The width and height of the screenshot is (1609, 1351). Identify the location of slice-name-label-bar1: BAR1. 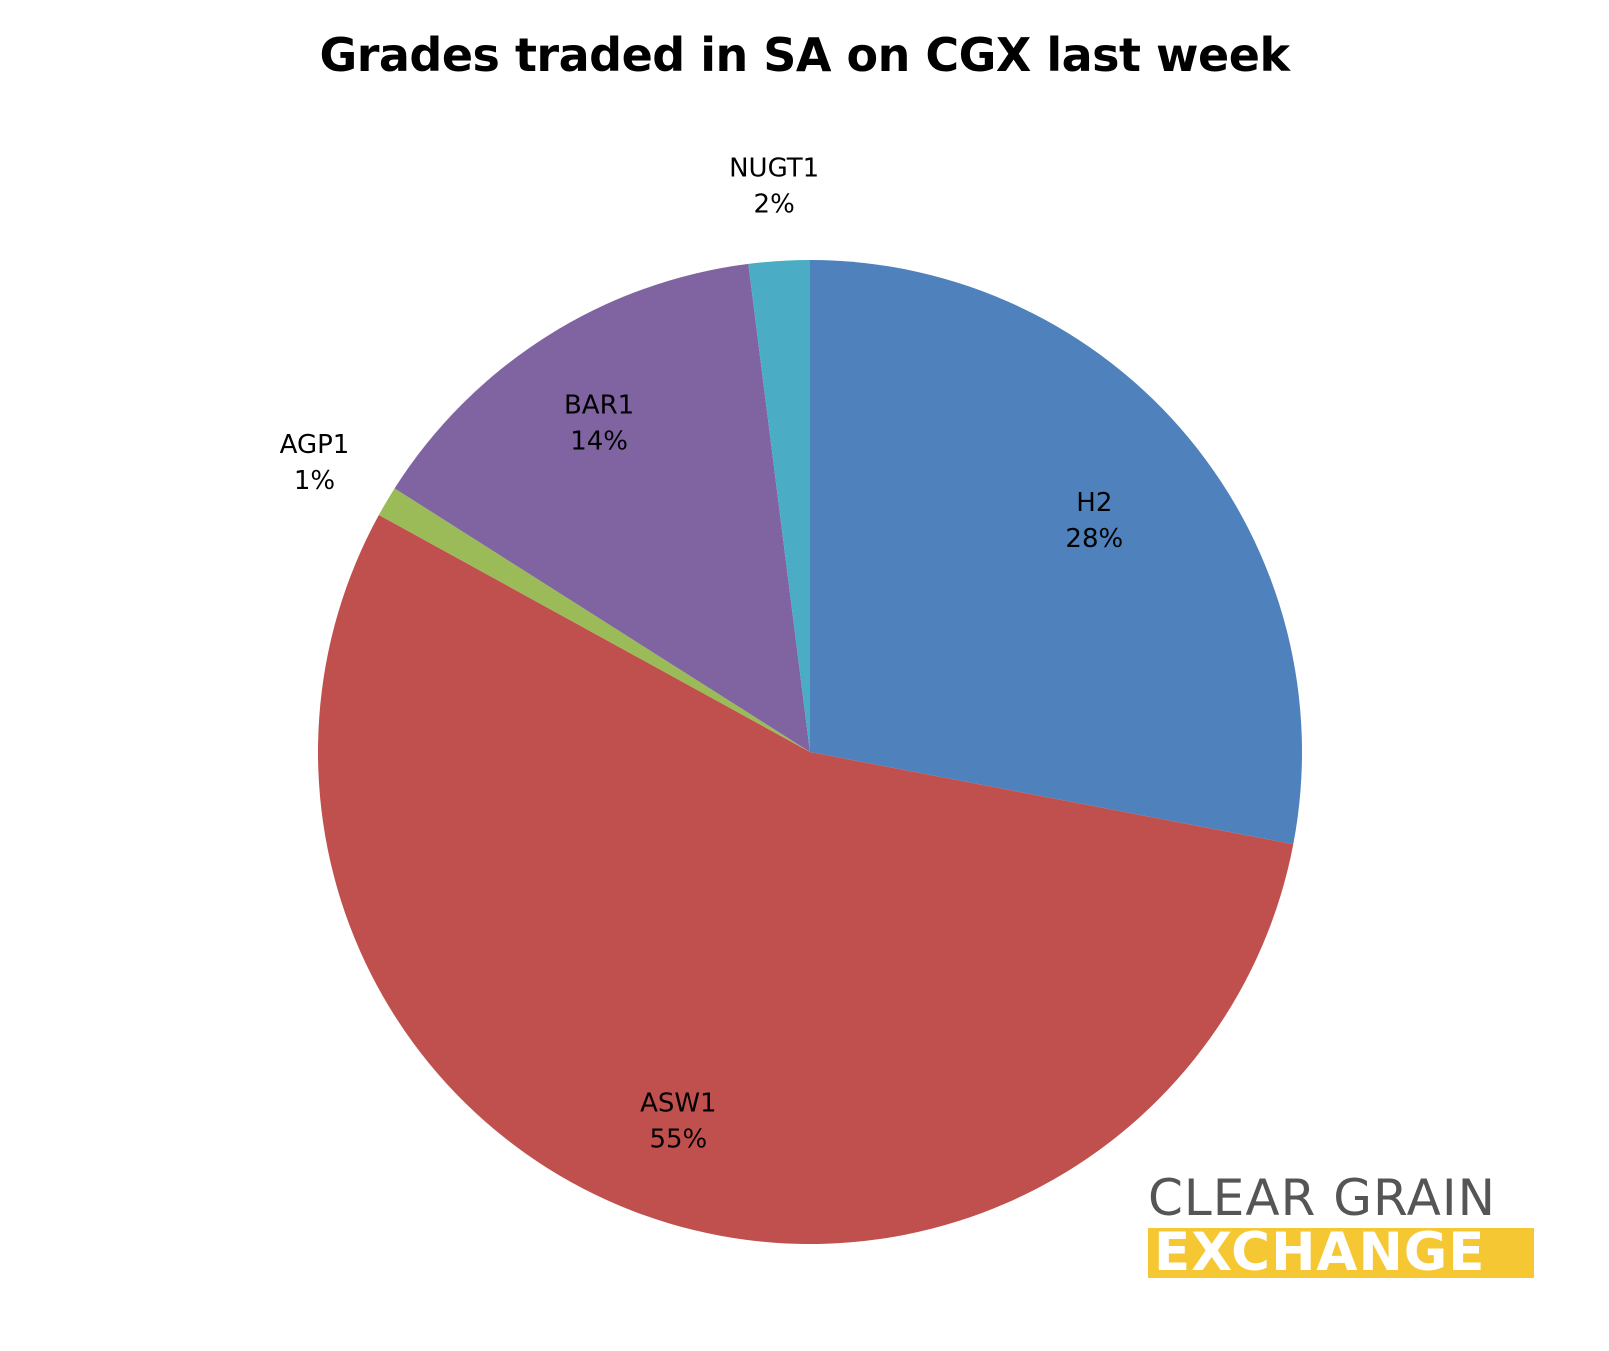
(599, 406).